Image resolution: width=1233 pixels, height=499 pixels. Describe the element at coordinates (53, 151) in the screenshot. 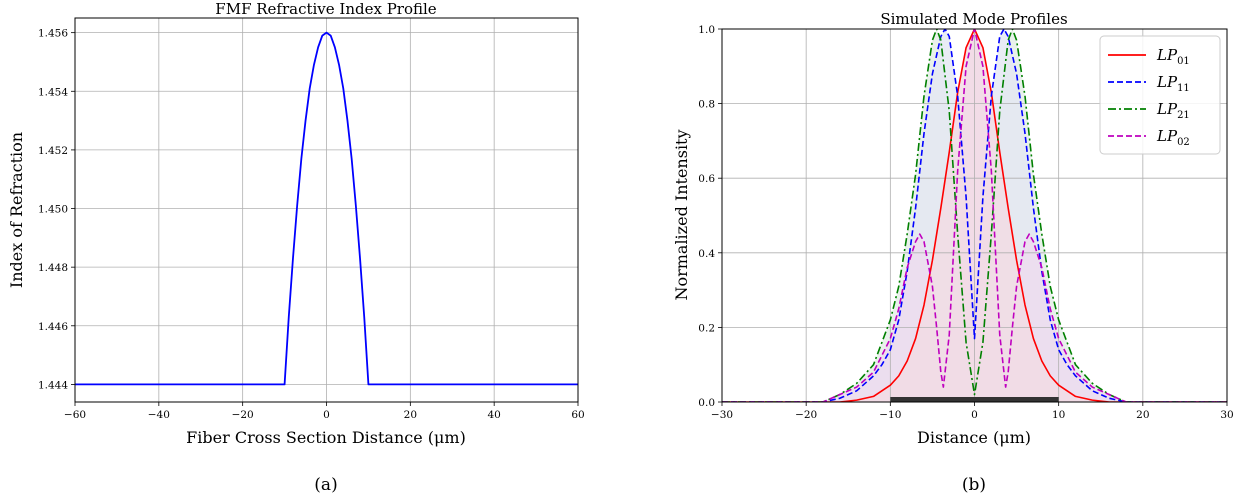

I see `chart-a-ytick-label: 1.452` at that location.